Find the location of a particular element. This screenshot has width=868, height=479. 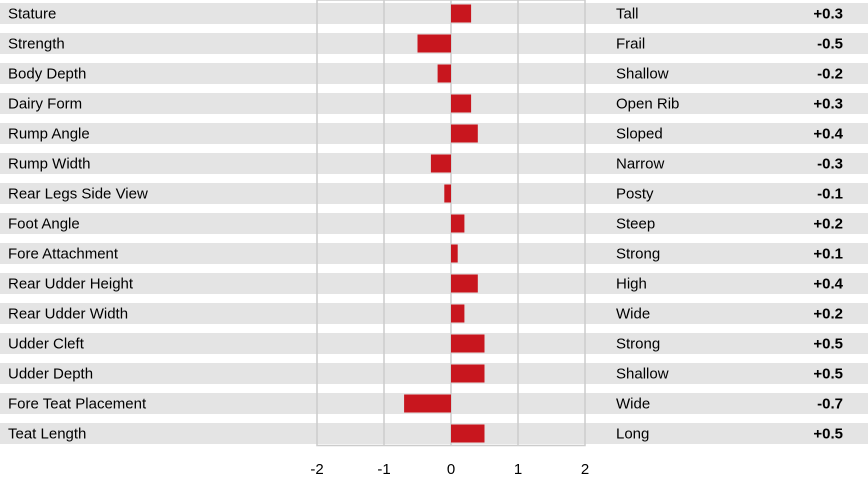

trait-name: Strength is located at coordinates (36, 44).